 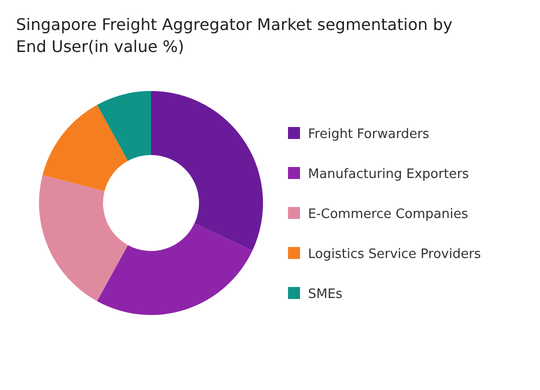 What do you see at coordinates (369, 134) in the screenshot?
I see `legend-label: Freight Forwarders` at bounding box center [369, 134].